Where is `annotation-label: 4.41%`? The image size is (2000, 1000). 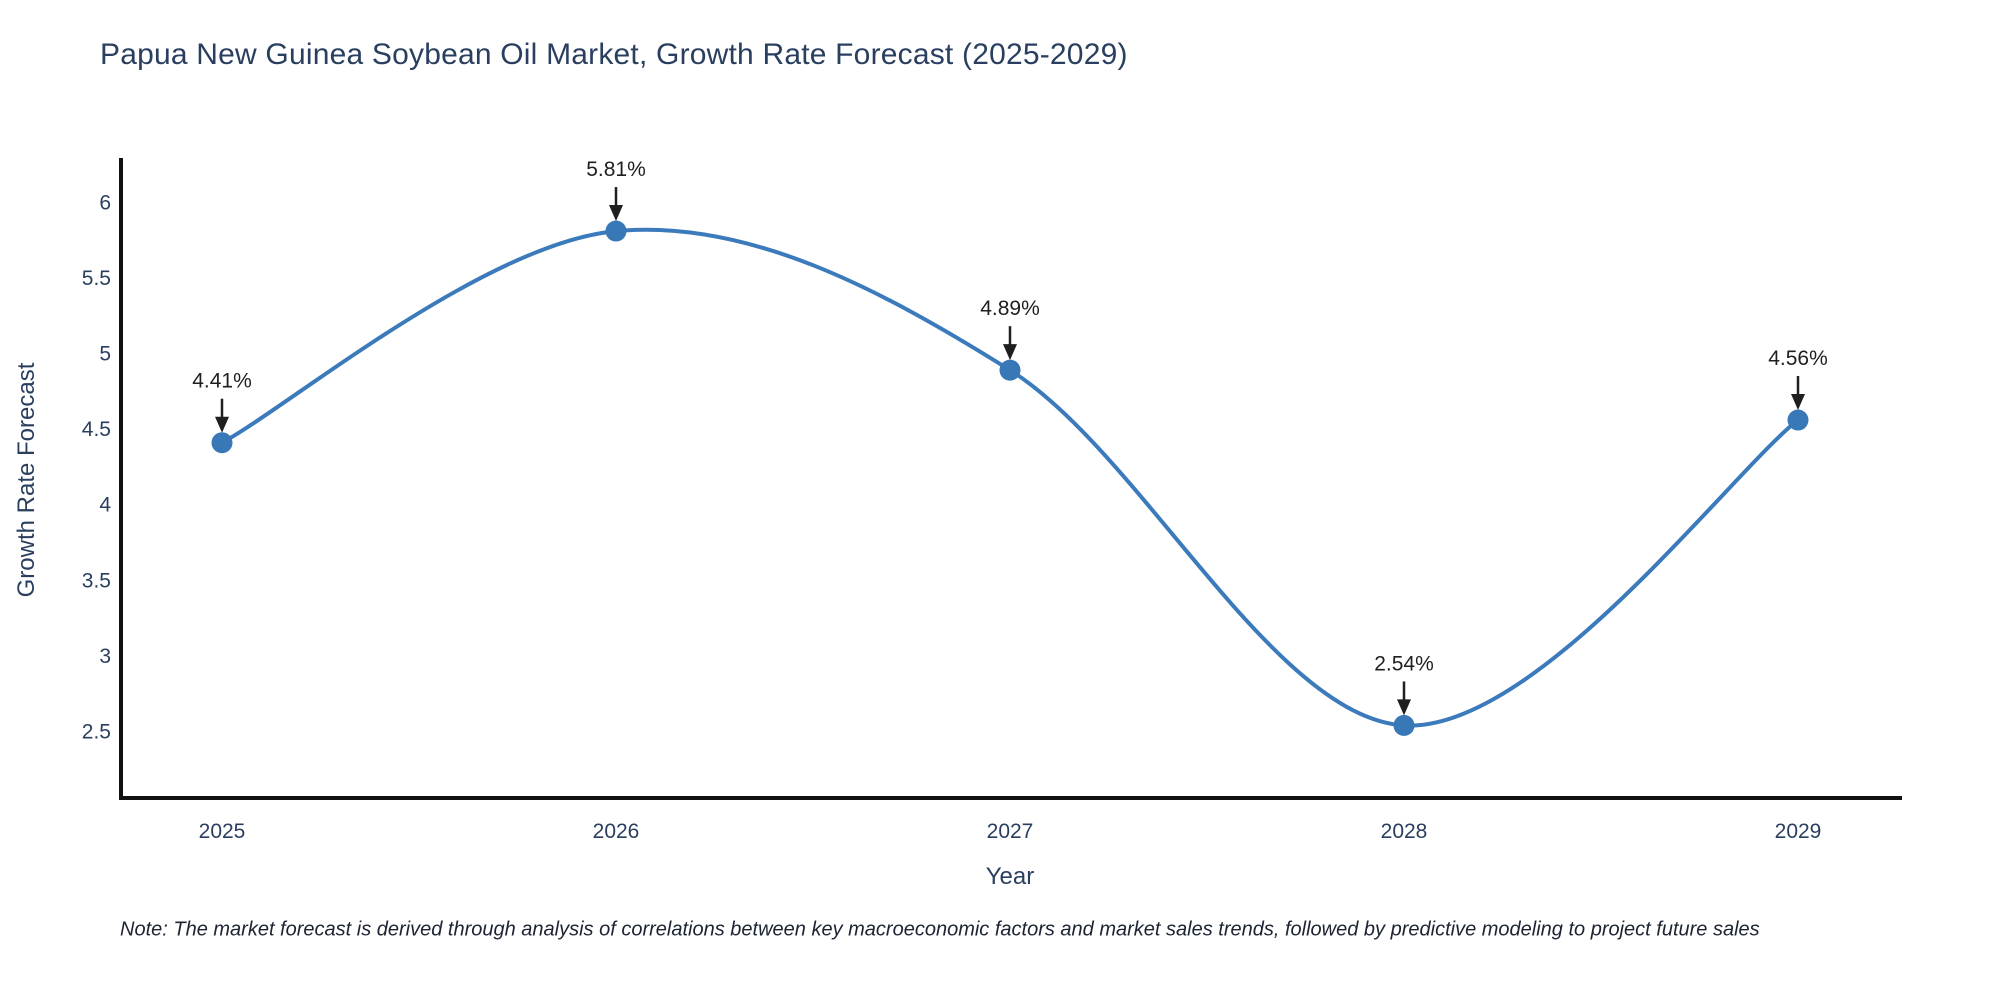
annotation-label: 4.41% is located at coordinates (222, 381).